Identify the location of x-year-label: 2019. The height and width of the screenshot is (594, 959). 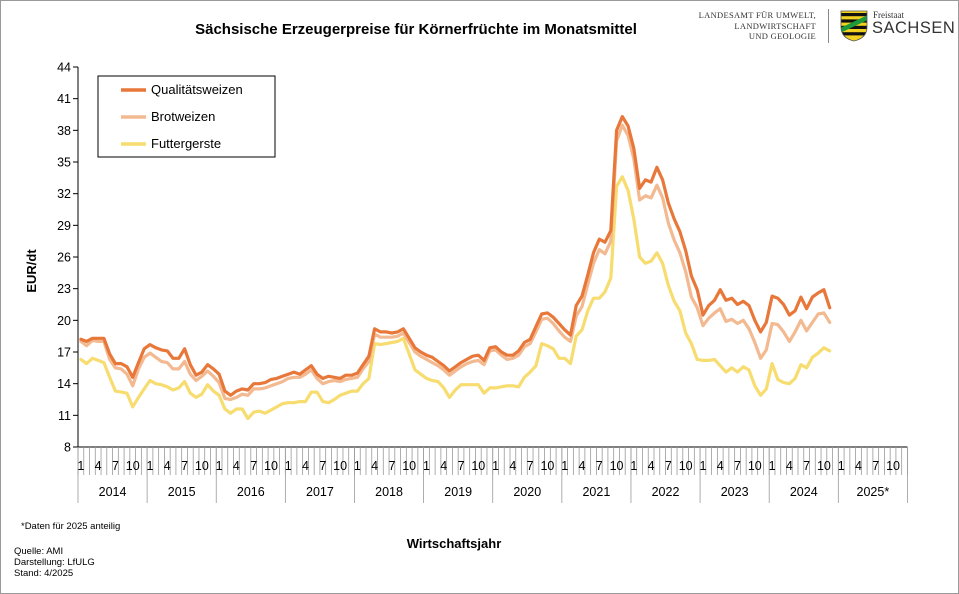
(458, 492).